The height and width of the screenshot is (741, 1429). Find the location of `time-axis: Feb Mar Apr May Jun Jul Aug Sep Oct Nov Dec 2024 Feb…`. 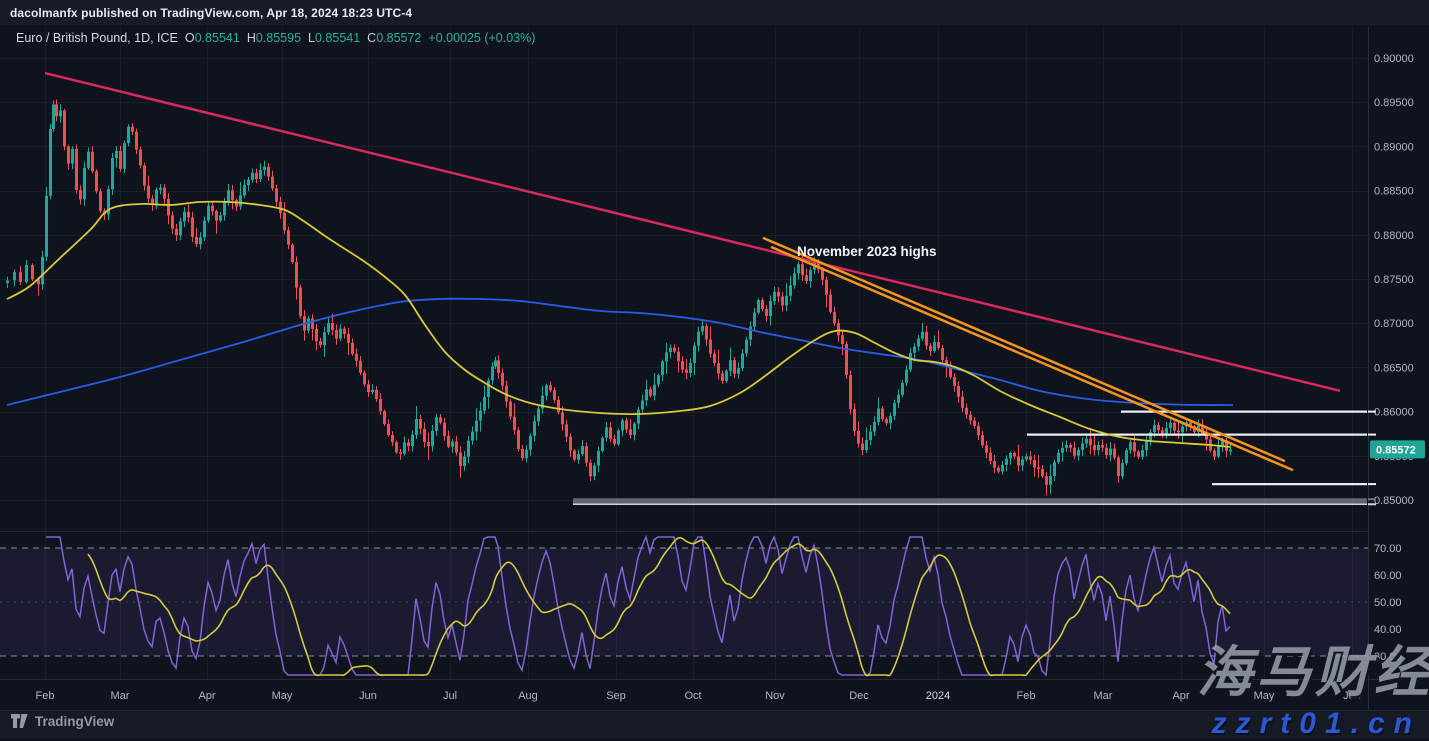

time-axis: Feb Mar Apr May Jun Jul Aug Sep Oct Nov Dec 2024 Feb… is located at coordinates (698, 696).